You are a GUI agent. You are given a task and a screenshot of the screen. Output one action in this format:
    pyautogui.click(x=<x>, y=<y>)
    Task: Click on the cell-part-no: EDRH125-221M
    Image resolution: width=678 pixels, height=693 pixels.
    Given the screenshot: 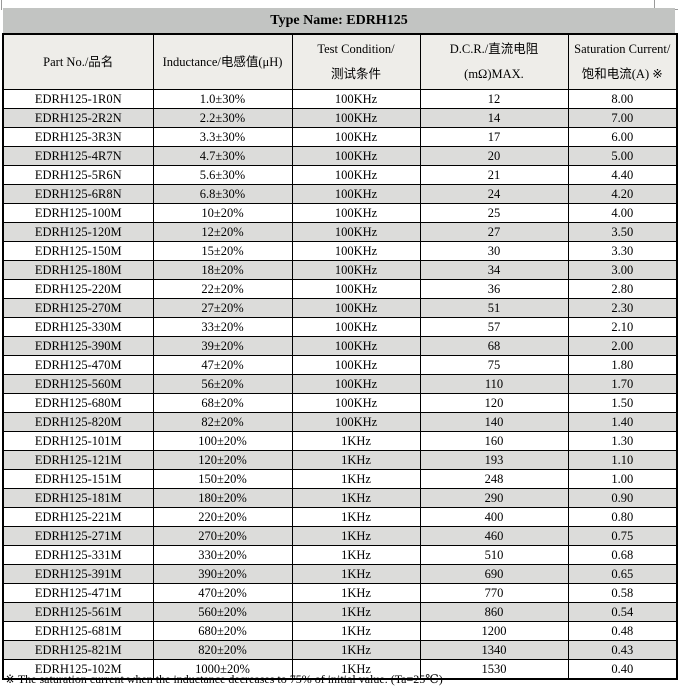 What is the action you would take?
    pyautogui.click(x=78, y=517)
    